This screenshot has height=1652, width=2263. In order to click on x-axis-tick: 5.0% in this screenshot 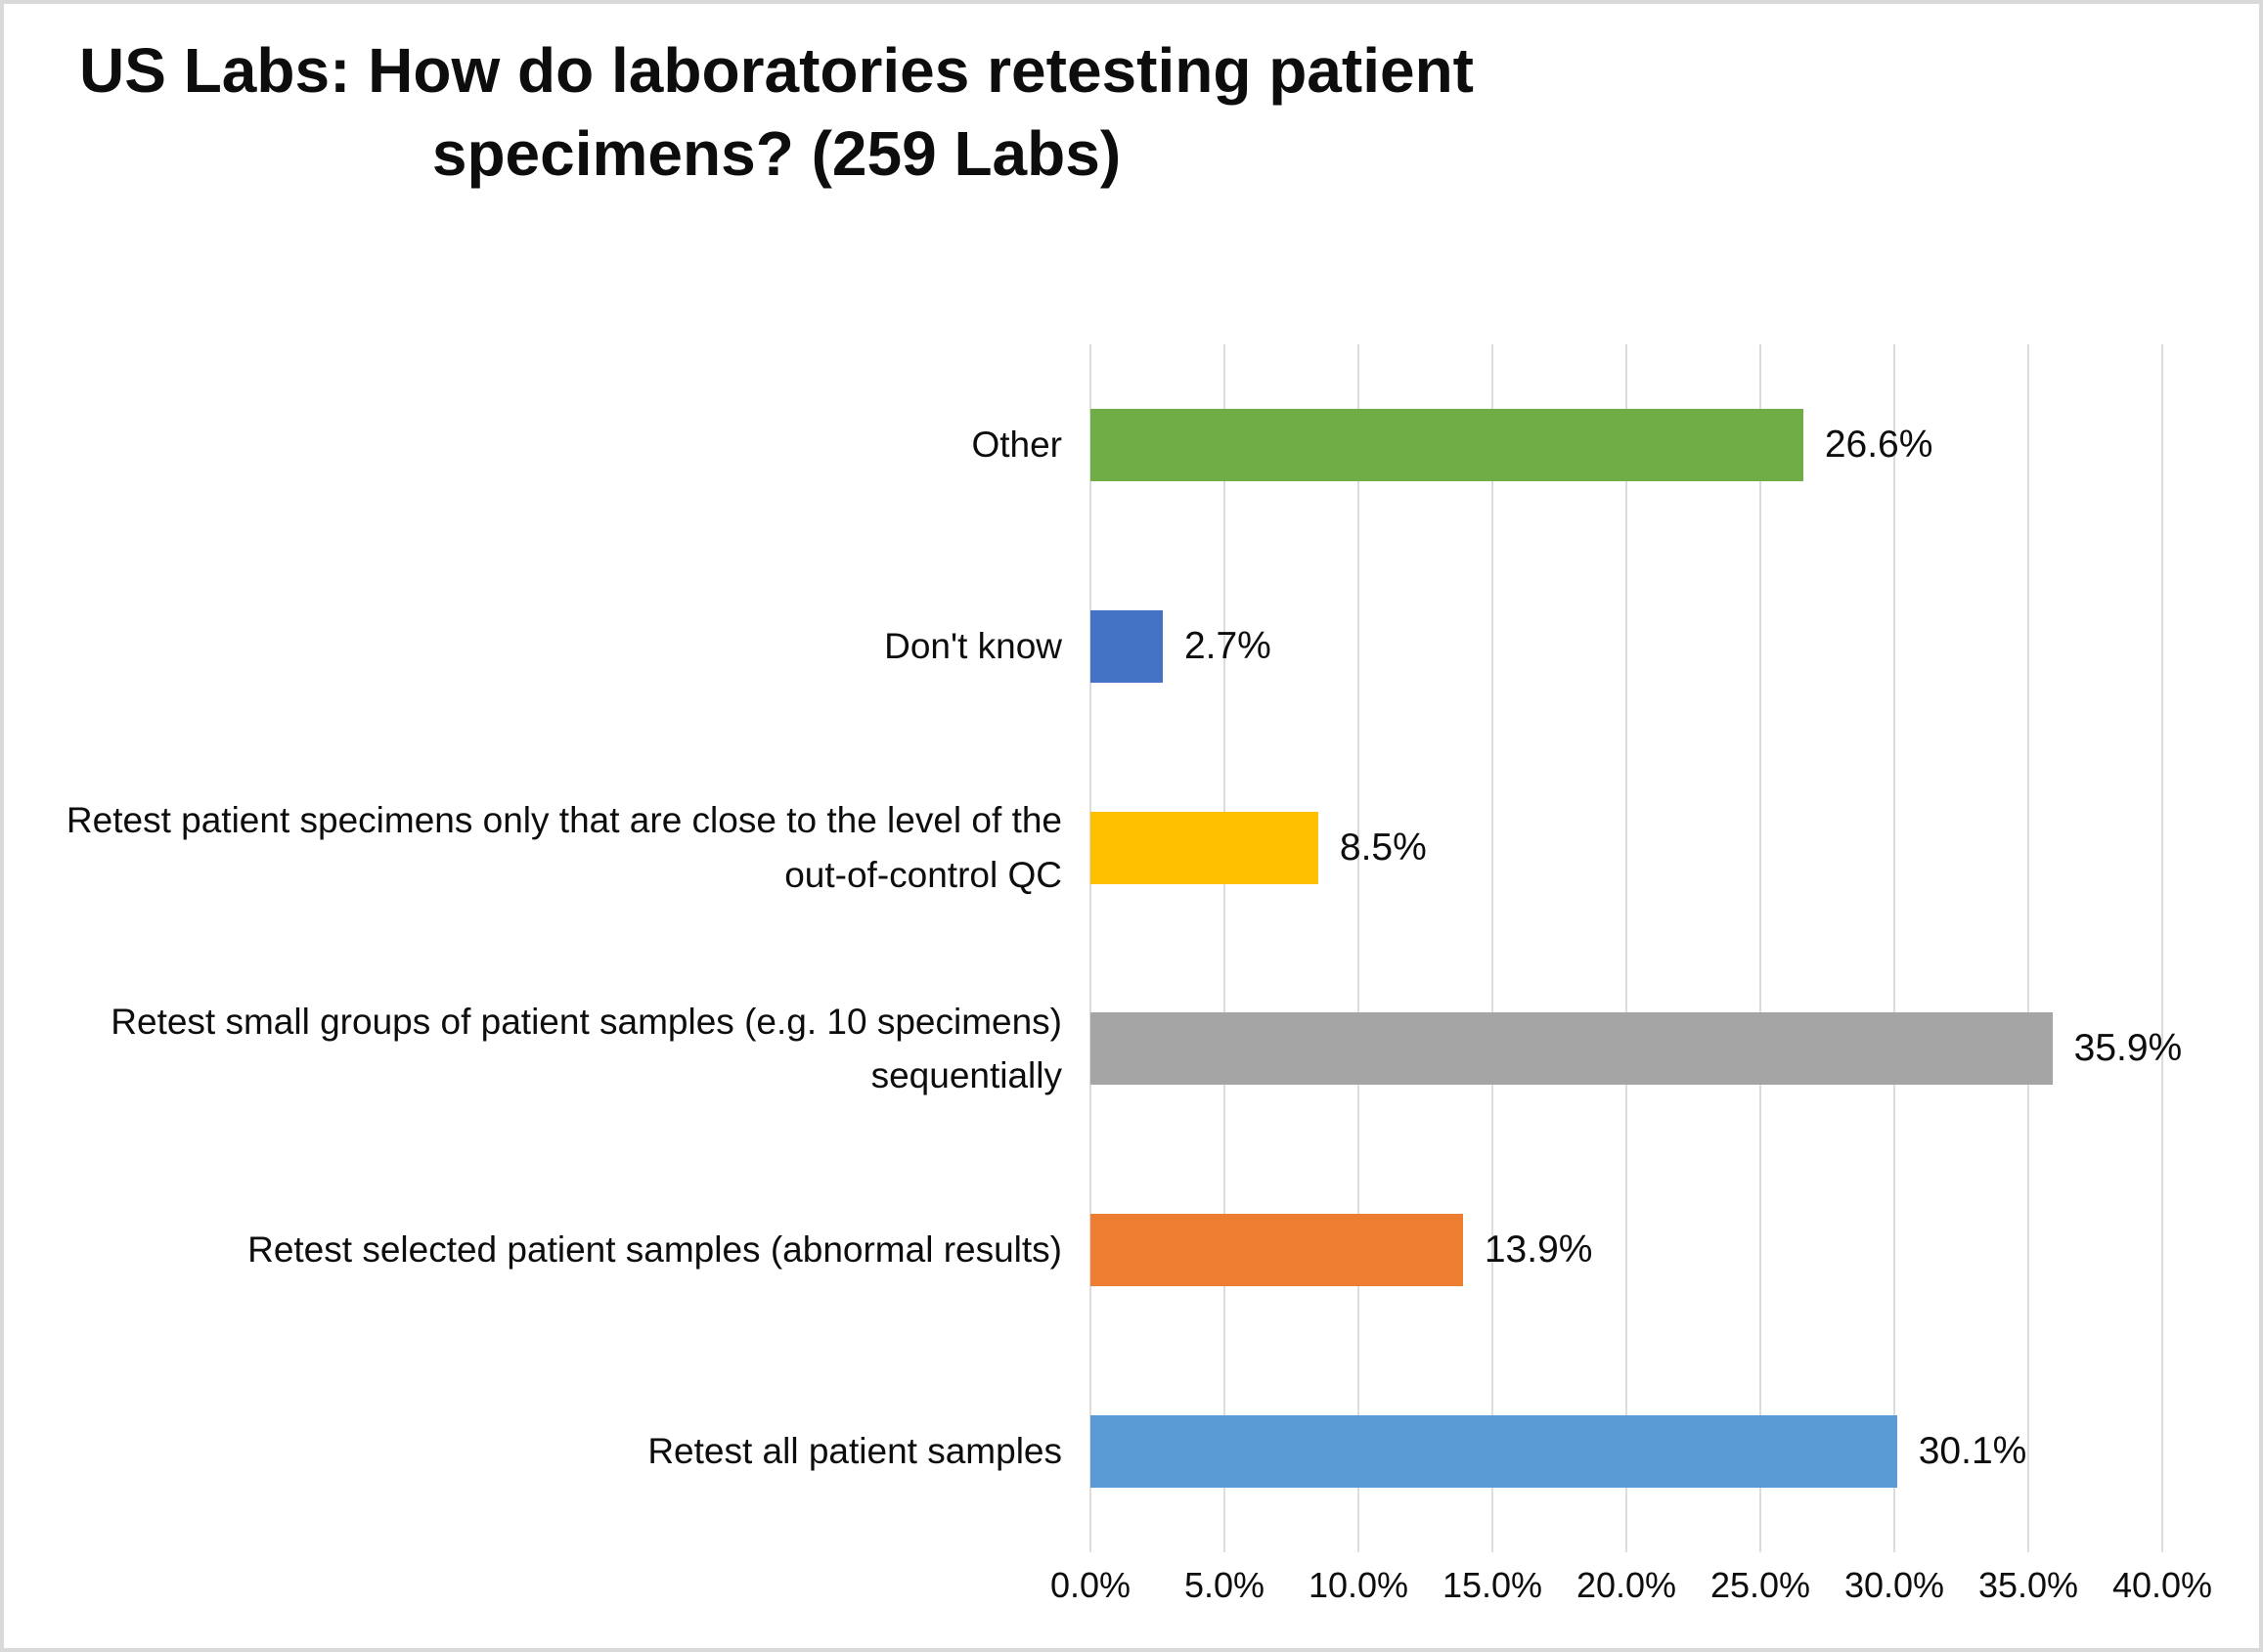, I will do `click(1224, 1585)`.